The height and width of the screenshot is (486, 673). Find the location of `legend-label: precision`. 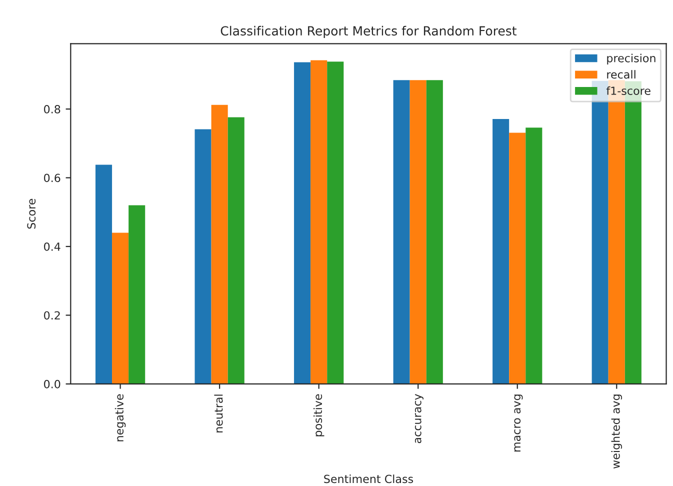

legend-label: precision is located at coordinates (631, 59).